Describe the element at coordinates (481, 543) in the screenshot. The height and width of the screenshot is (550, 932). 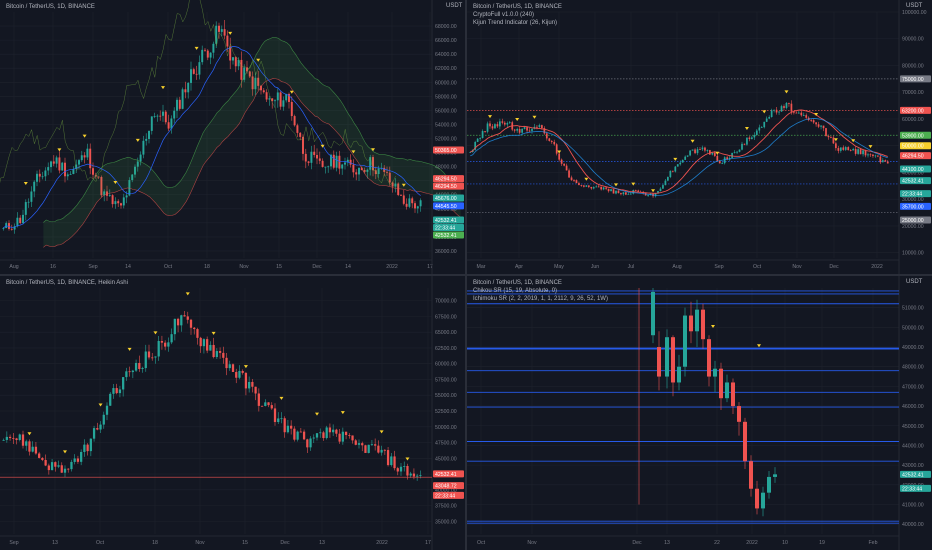
I see `x-tick-label: Oct` at that location.